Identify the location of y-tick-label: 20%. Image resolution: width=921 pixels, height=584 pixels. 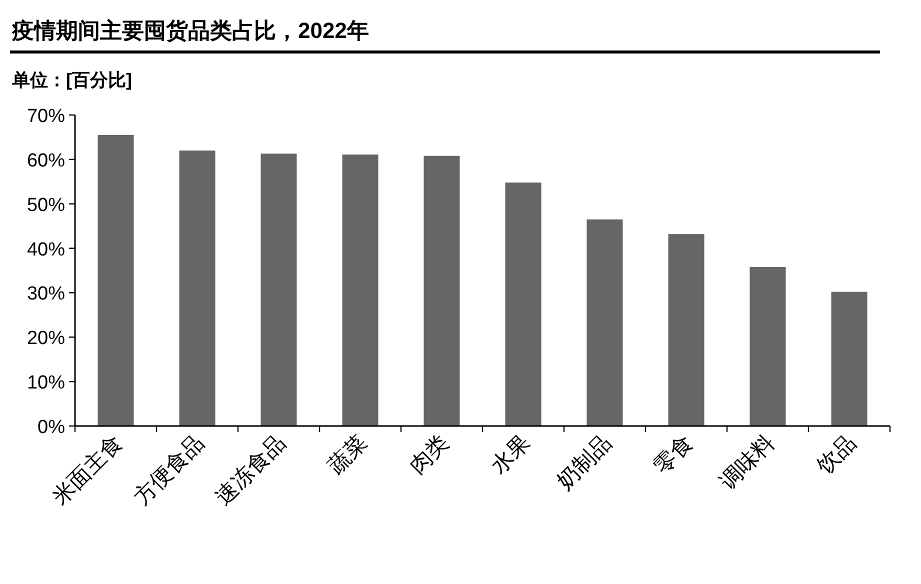
(46, 339).